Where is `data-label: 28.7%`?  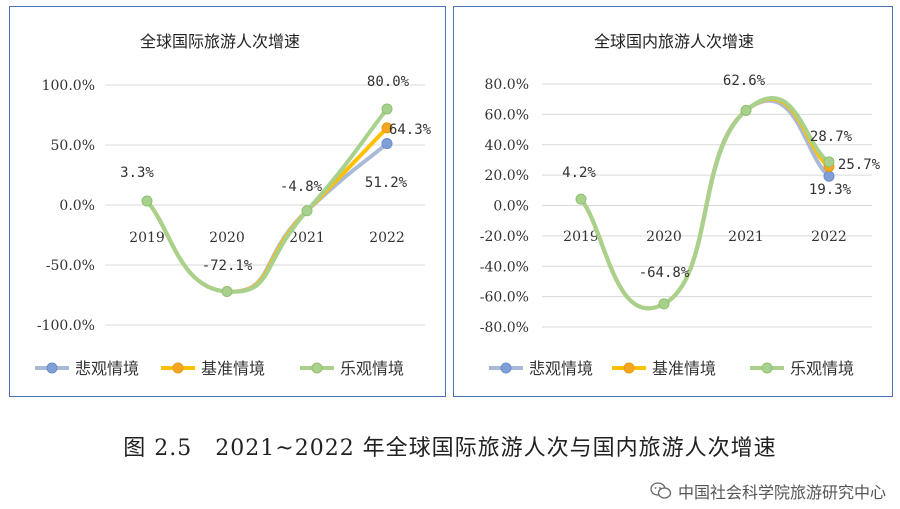 data-label: 28.7% is located at coordinates (831, 137).